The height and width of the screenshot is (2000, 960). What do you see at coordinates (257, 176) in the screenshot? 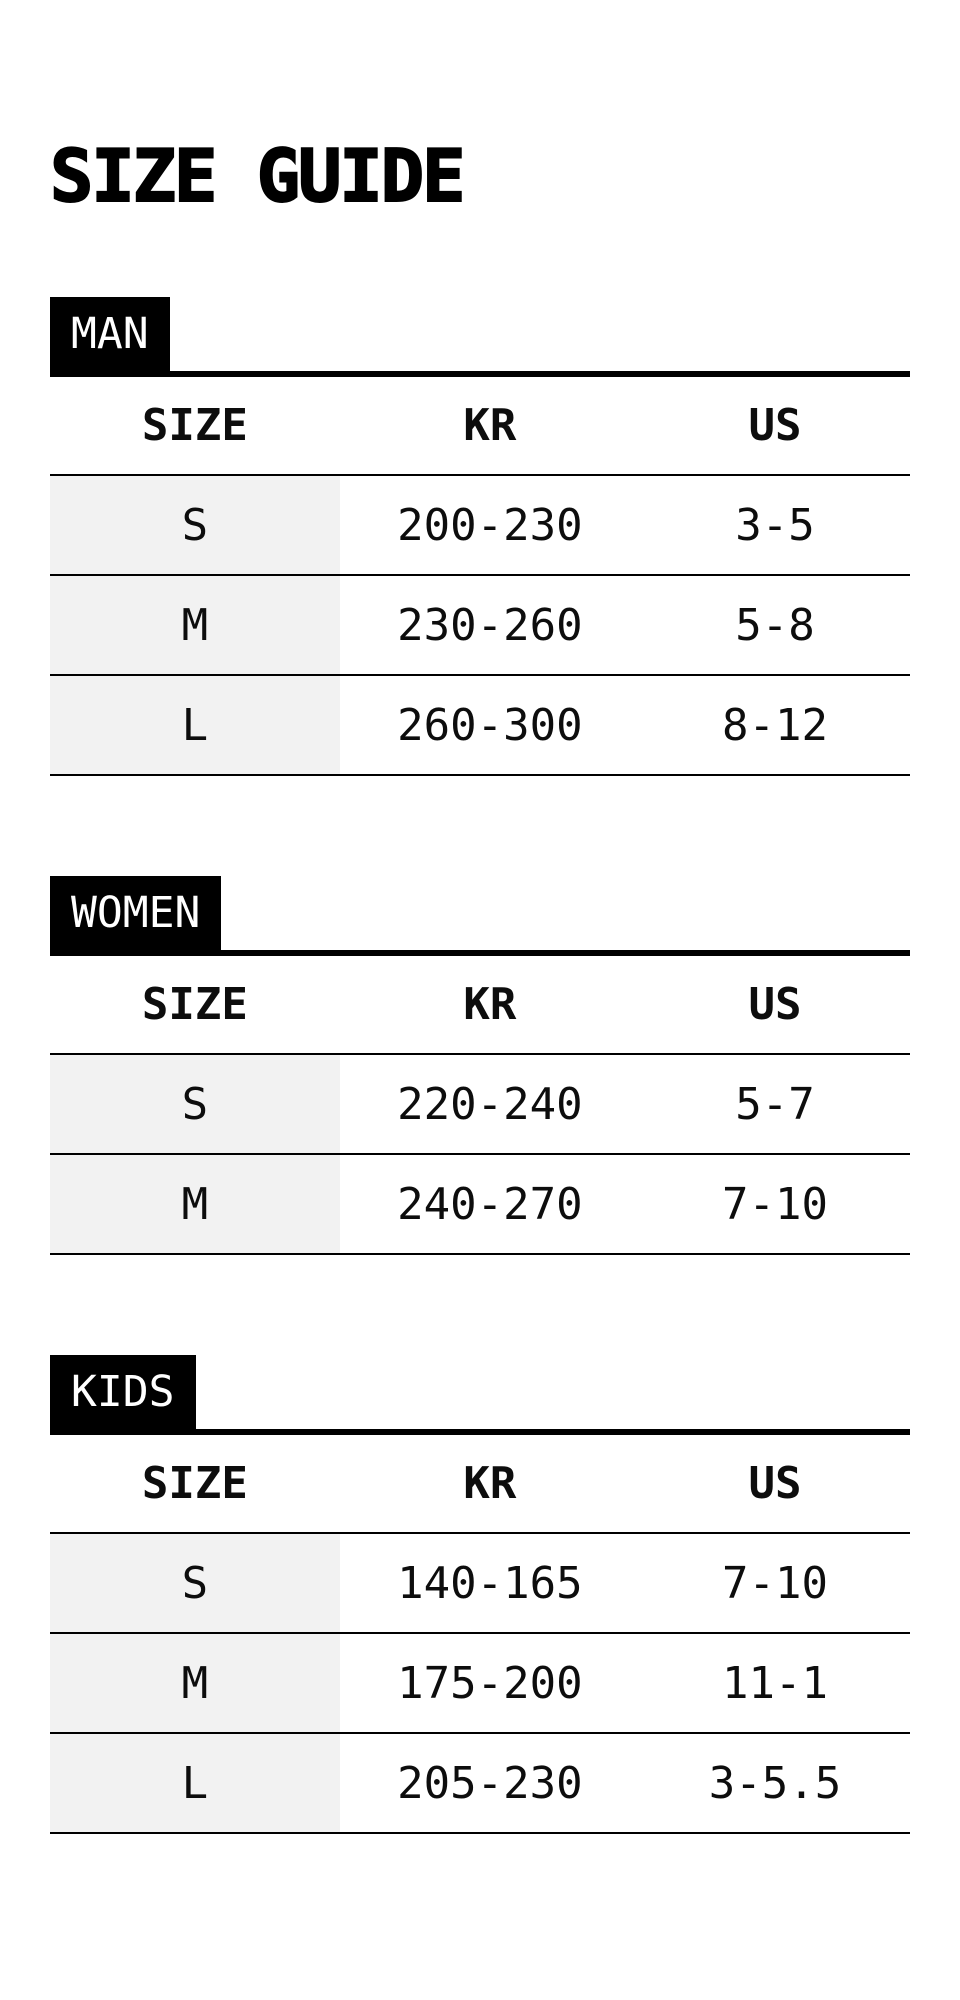
I see `page-title: SIZE GUIDE` at bounding box center [257, 176].